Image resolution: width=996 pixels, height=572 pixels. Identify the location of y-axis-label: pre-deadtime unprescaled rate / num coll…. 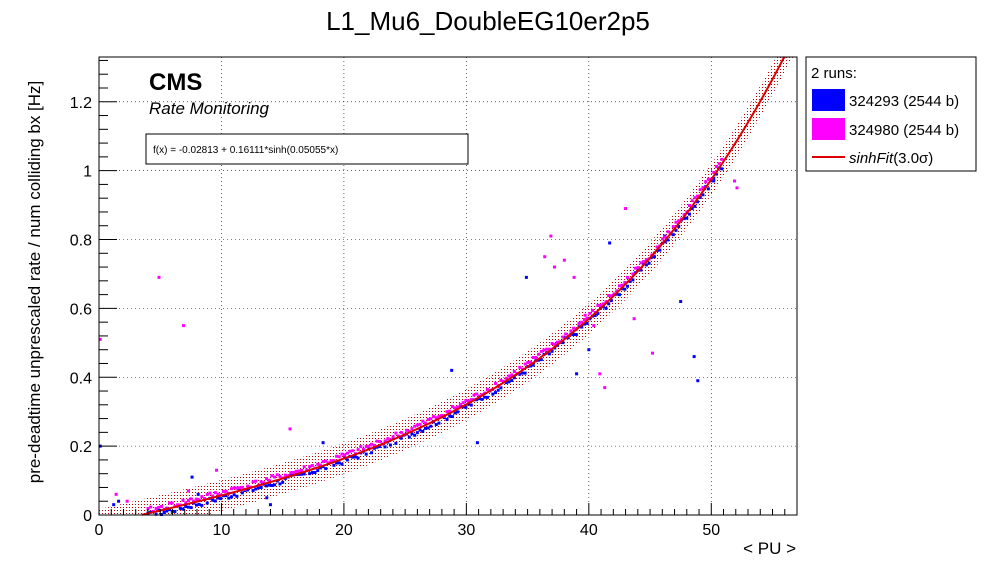
(34, 282).